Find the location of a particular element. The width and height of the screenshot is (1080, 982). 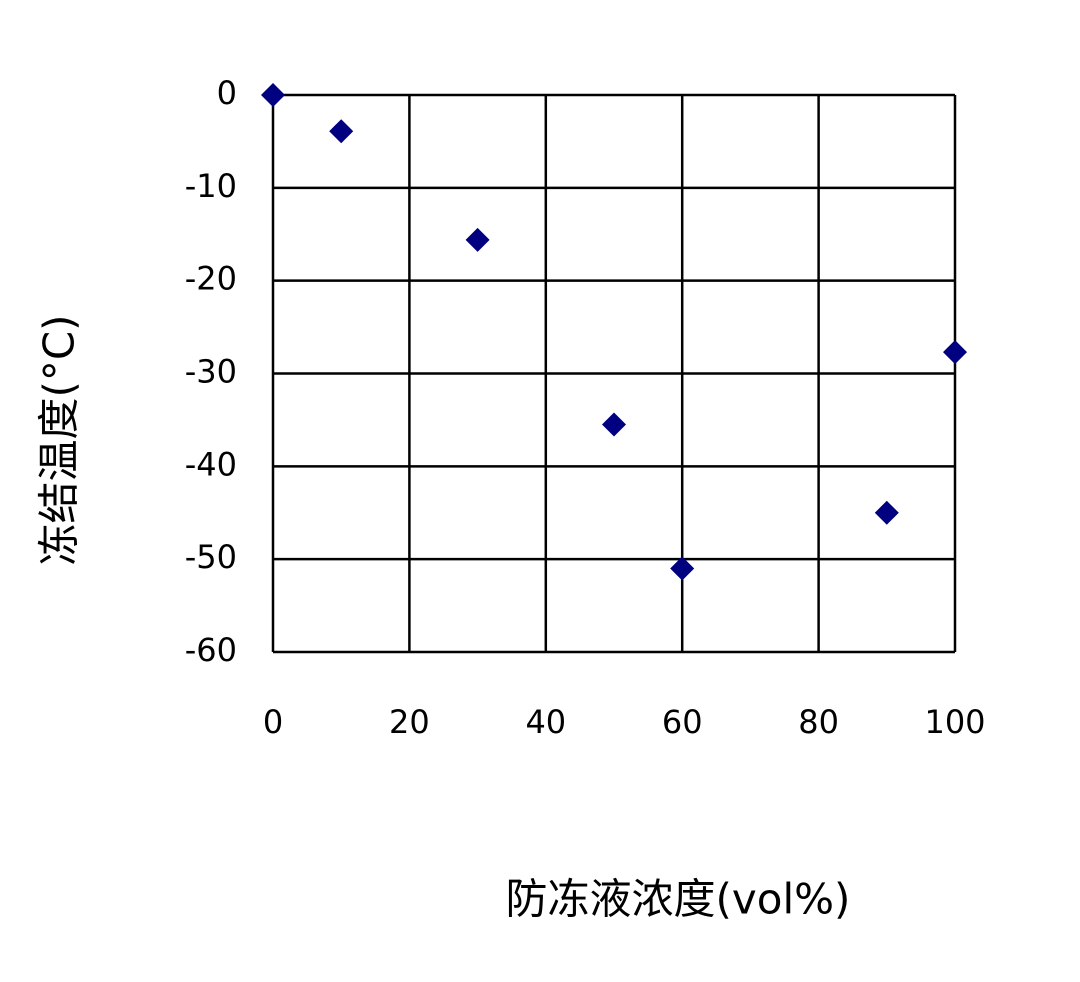

y-tick-label: 0 is located at coordinates (227, 93).